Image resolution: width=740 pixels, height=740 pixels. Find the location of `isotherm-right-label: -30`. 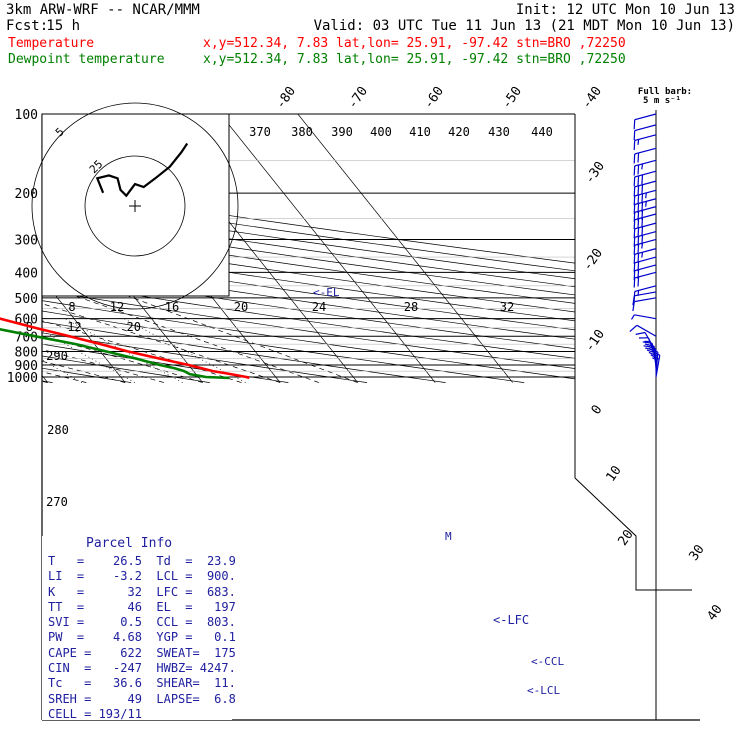

isotherm-right-label: -30 is located at coordinates (595, 173).